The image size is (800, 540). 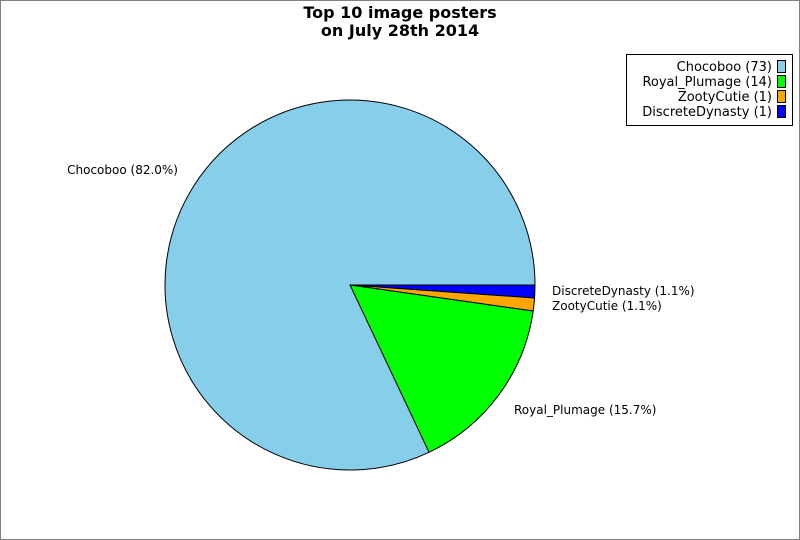 What do you see at coordinates (781, 111) in the screenshot?
I see `legend-swatch-discretedynasty` at bounding box center [781, 111].